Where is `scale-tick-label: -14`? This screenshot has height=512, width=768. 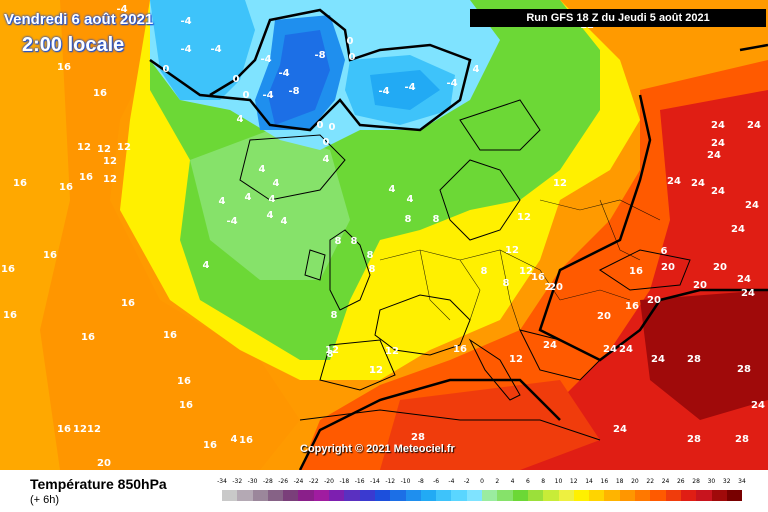 scale-tick-label: -14 is located at coordinates (375, 481).